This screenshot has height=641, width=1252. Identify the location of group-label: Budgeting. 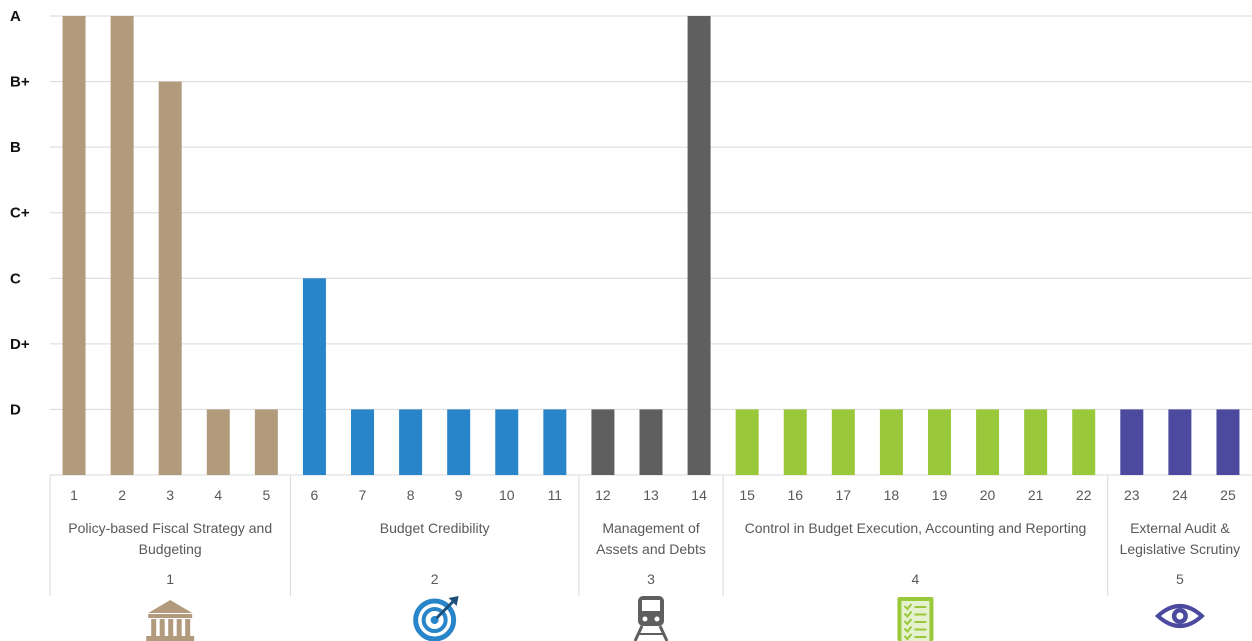
(170, 549).